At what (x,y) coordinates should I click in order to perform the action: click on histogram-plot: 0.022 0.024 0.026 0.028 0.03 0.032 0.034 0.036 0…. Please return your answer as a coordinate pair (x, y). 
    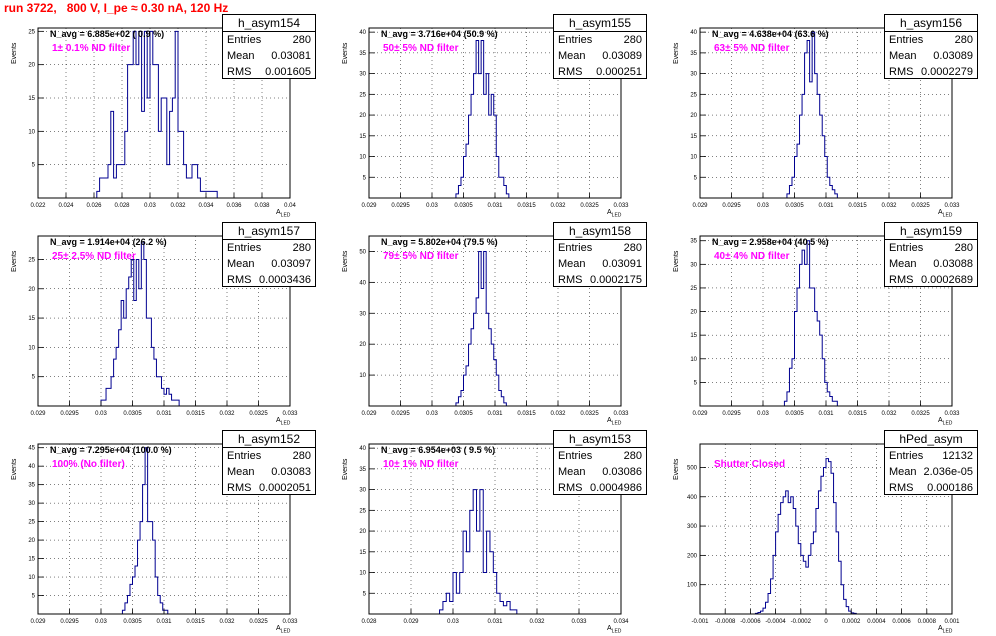
    Looking at the image, I should click on (162, 118).